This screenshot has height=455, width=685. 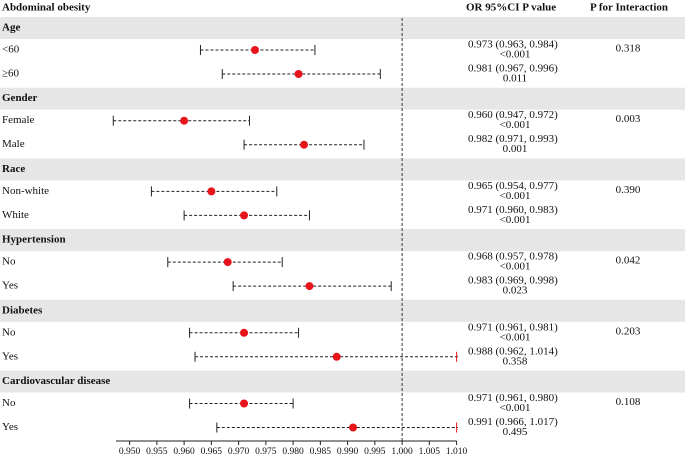 What do you see at coordinates (513, 210) in the screenshot?
I see `ci-text: 0.971 (0.960, 0.983)` at bounding box center [513, 210].